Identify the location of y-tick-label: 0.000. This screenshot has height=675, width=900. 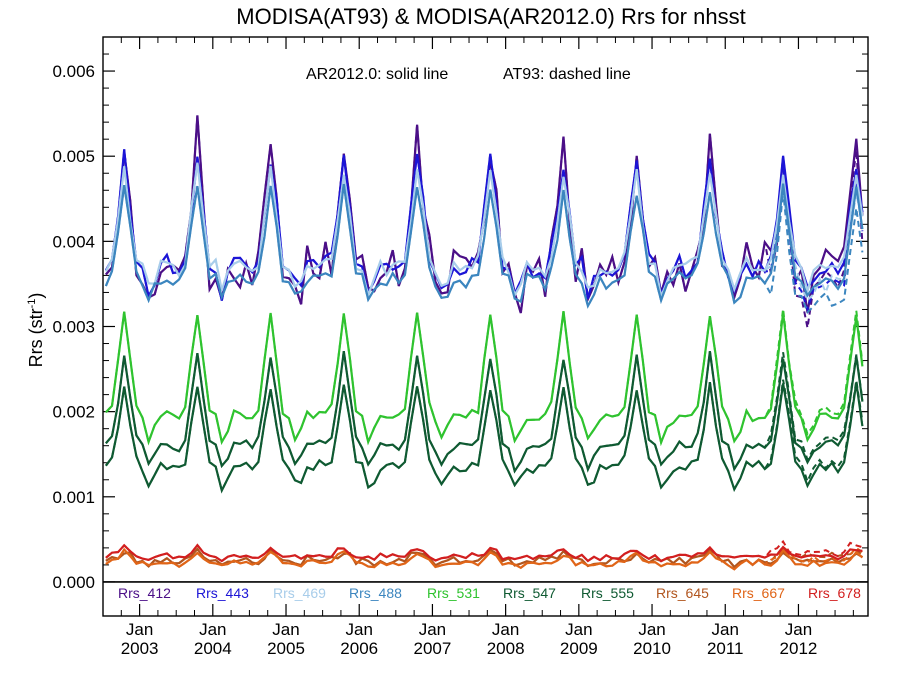
(73, 582).